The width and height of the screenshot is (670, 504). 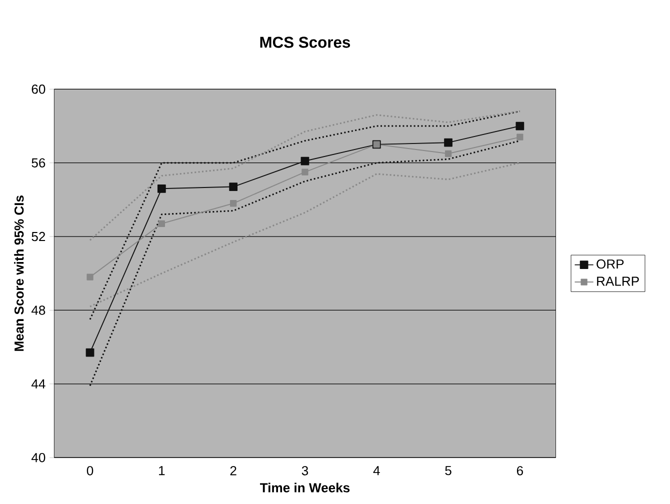 What do you see at coordinates (39, 163) in the screenshot?
I see `y-tick-label: 56` at bounding box center [39, 163].